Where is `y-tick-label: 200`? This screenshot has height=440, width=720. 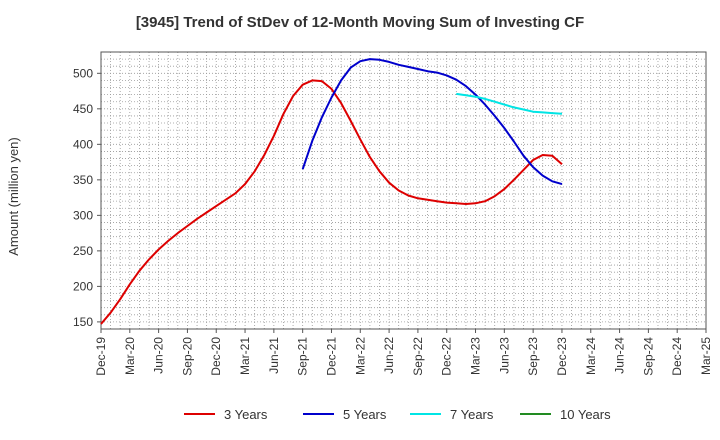
y-tick-label: 200 is located at coordinates (83, 286).